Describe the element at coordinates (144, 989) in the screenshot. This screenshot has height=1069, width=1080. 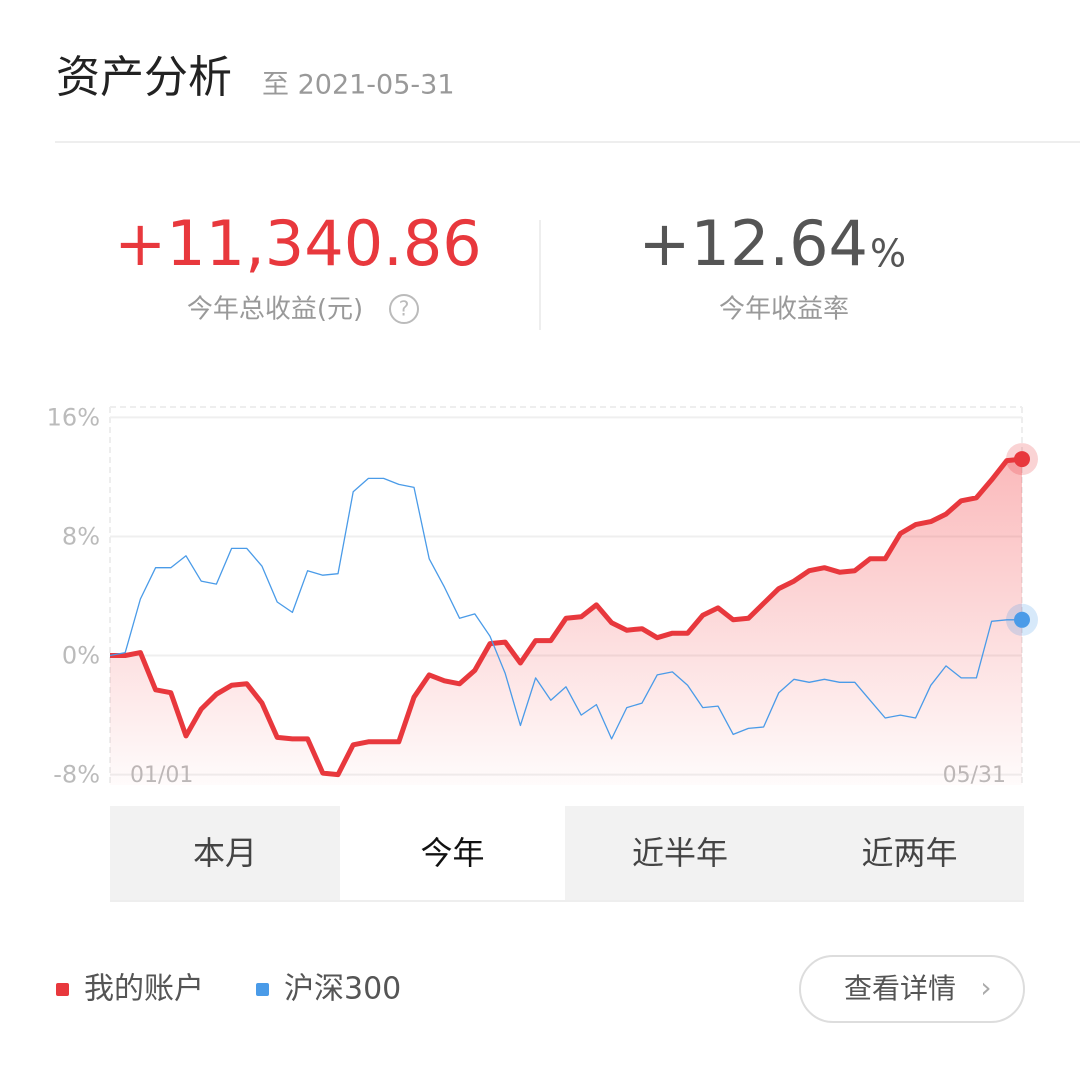
I see `legend-label: 我的账户` at that location.